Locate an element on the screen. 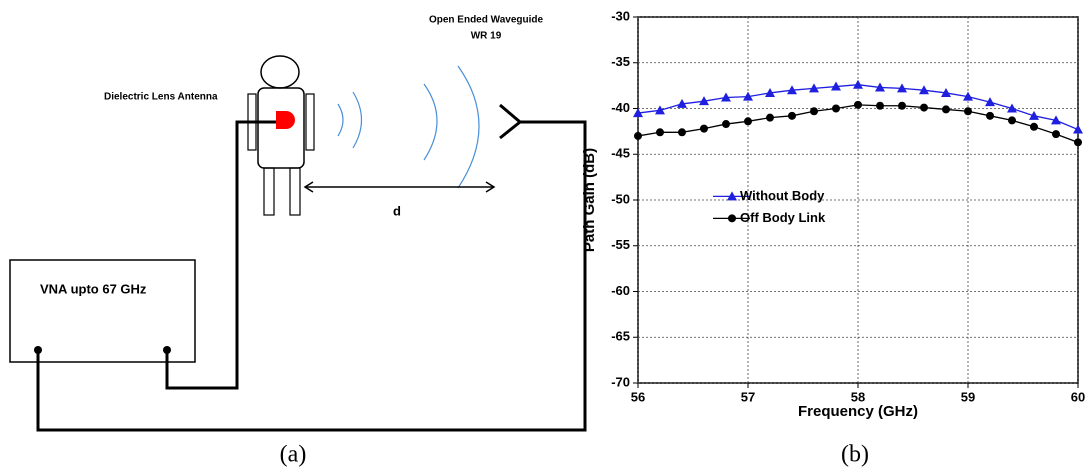 This screenshot has height=473, width=1092. legend-label: Without Body is located at coordinates (782, 195).